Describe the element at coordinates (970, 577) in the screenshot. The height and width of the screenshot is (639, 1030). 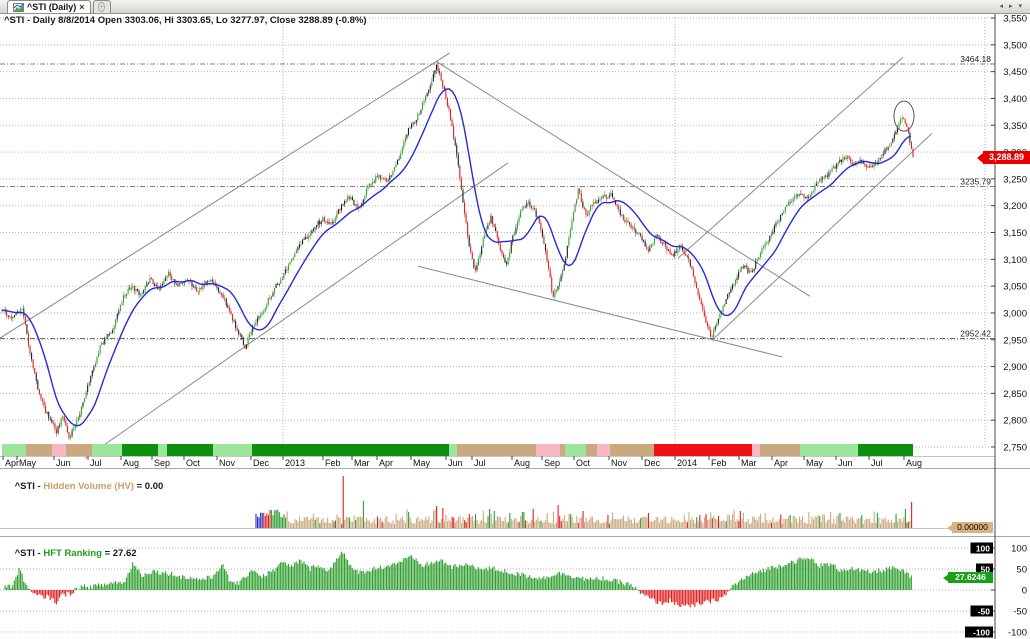
I see `hft-value-tag: 27.6246` at that location.